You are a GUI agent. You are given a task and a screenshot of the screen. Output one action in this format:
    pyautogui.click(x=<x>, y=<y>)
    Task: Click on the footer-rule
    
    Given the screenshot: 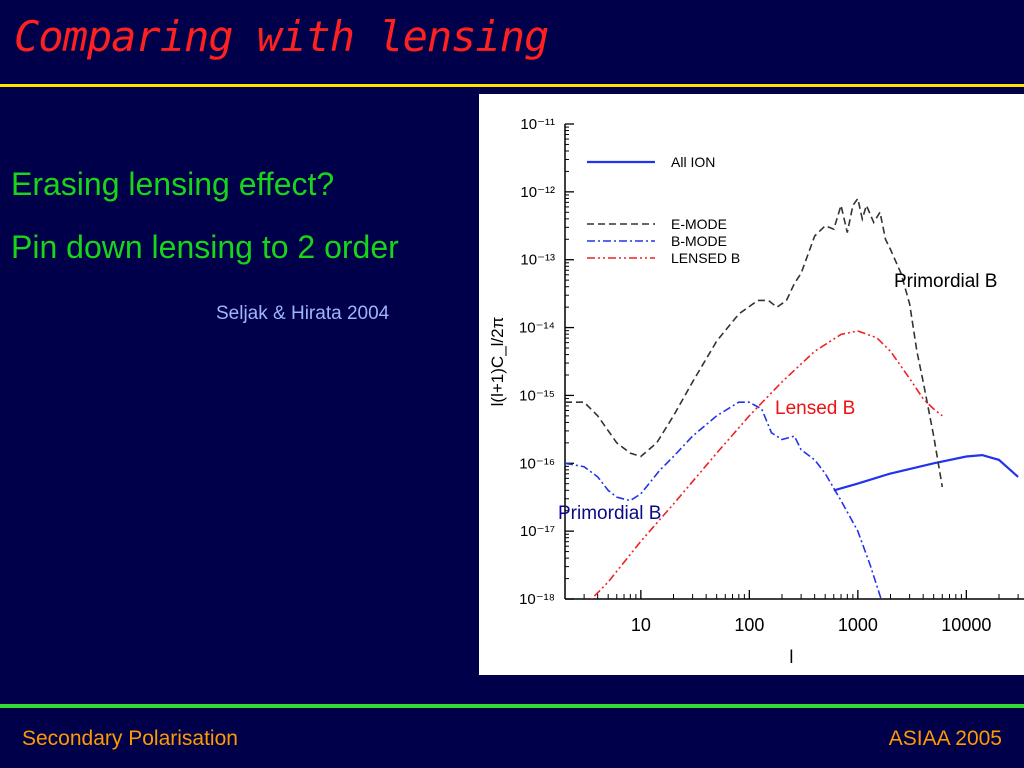 What is the action you would take?
    pyautogui.click(x=512, y=706)
    